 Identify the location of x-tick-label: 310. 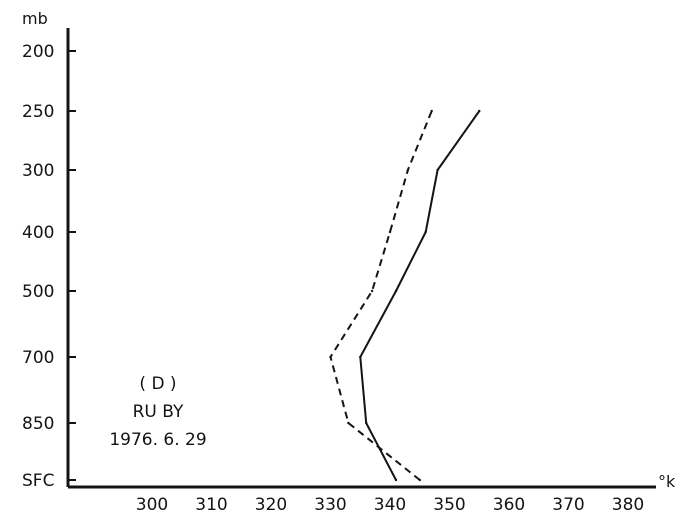
(211, 505).